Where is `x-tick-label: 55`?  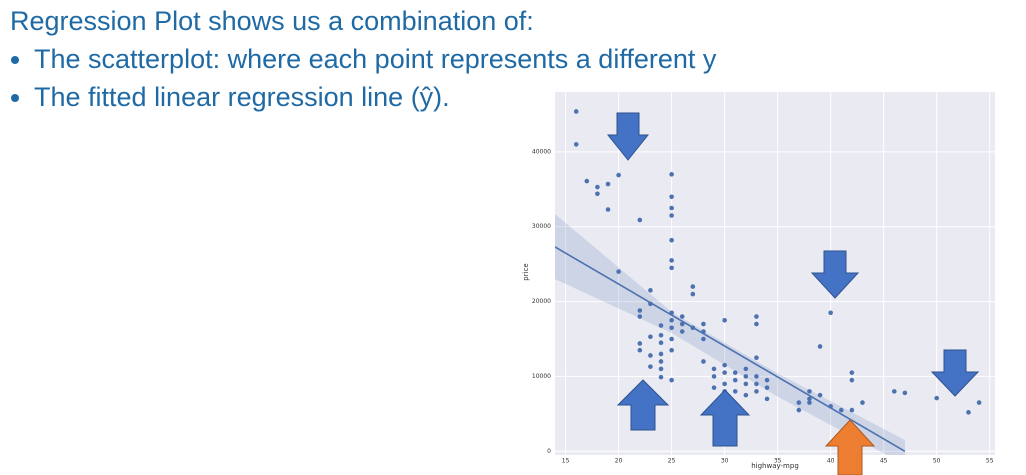
x-tick-label: 55 is located at coordinates (990, 461).